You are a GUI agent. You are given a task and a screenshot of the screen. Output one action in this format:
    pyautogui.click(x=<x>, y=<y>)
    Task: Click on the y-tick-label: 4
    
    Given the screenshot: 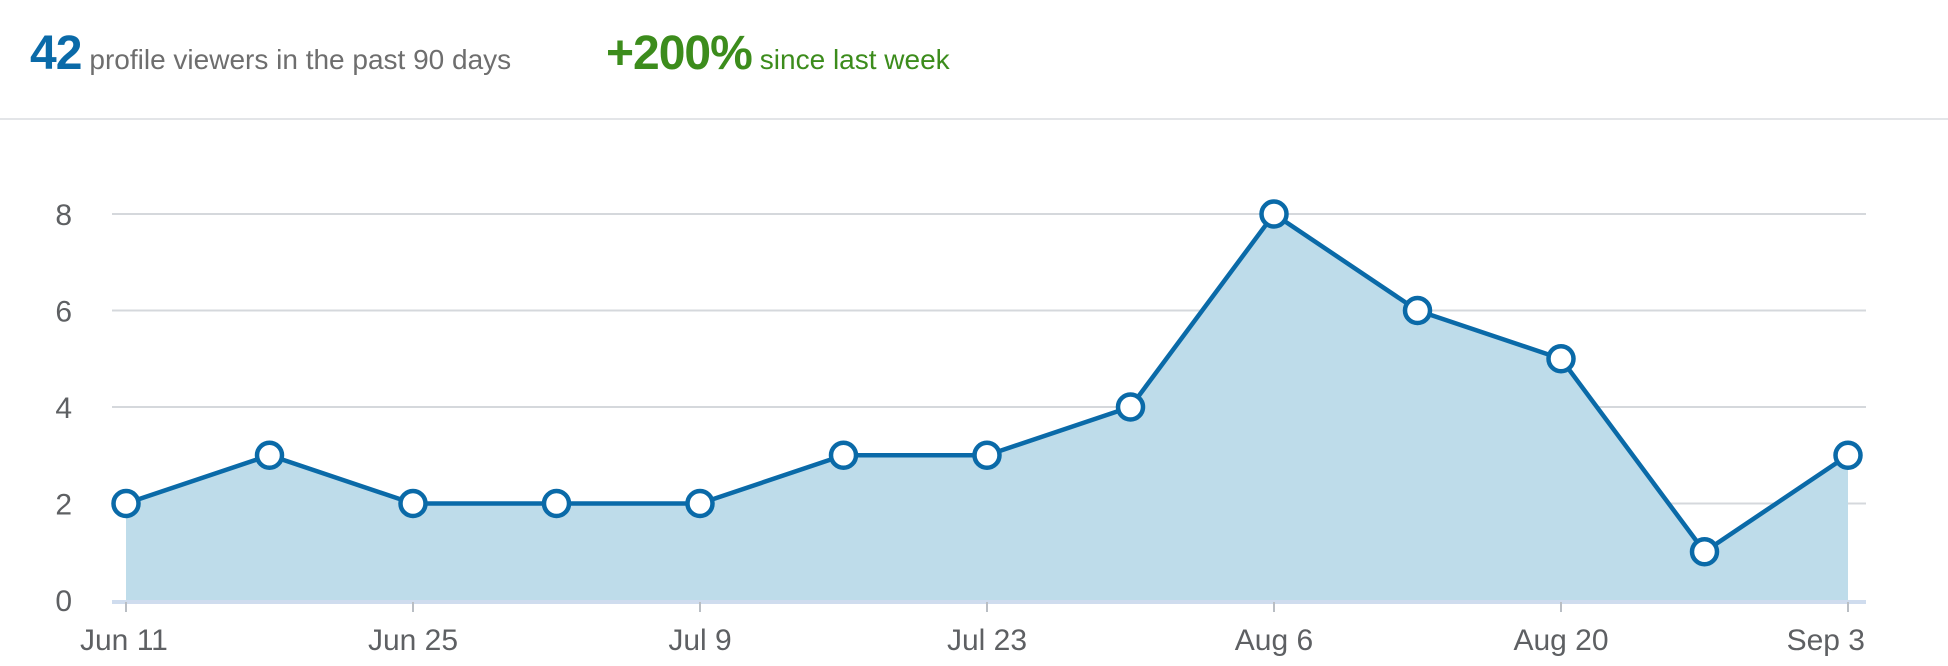 What is the action you would take?
    pyautogui.click(x=63, y=408)
    